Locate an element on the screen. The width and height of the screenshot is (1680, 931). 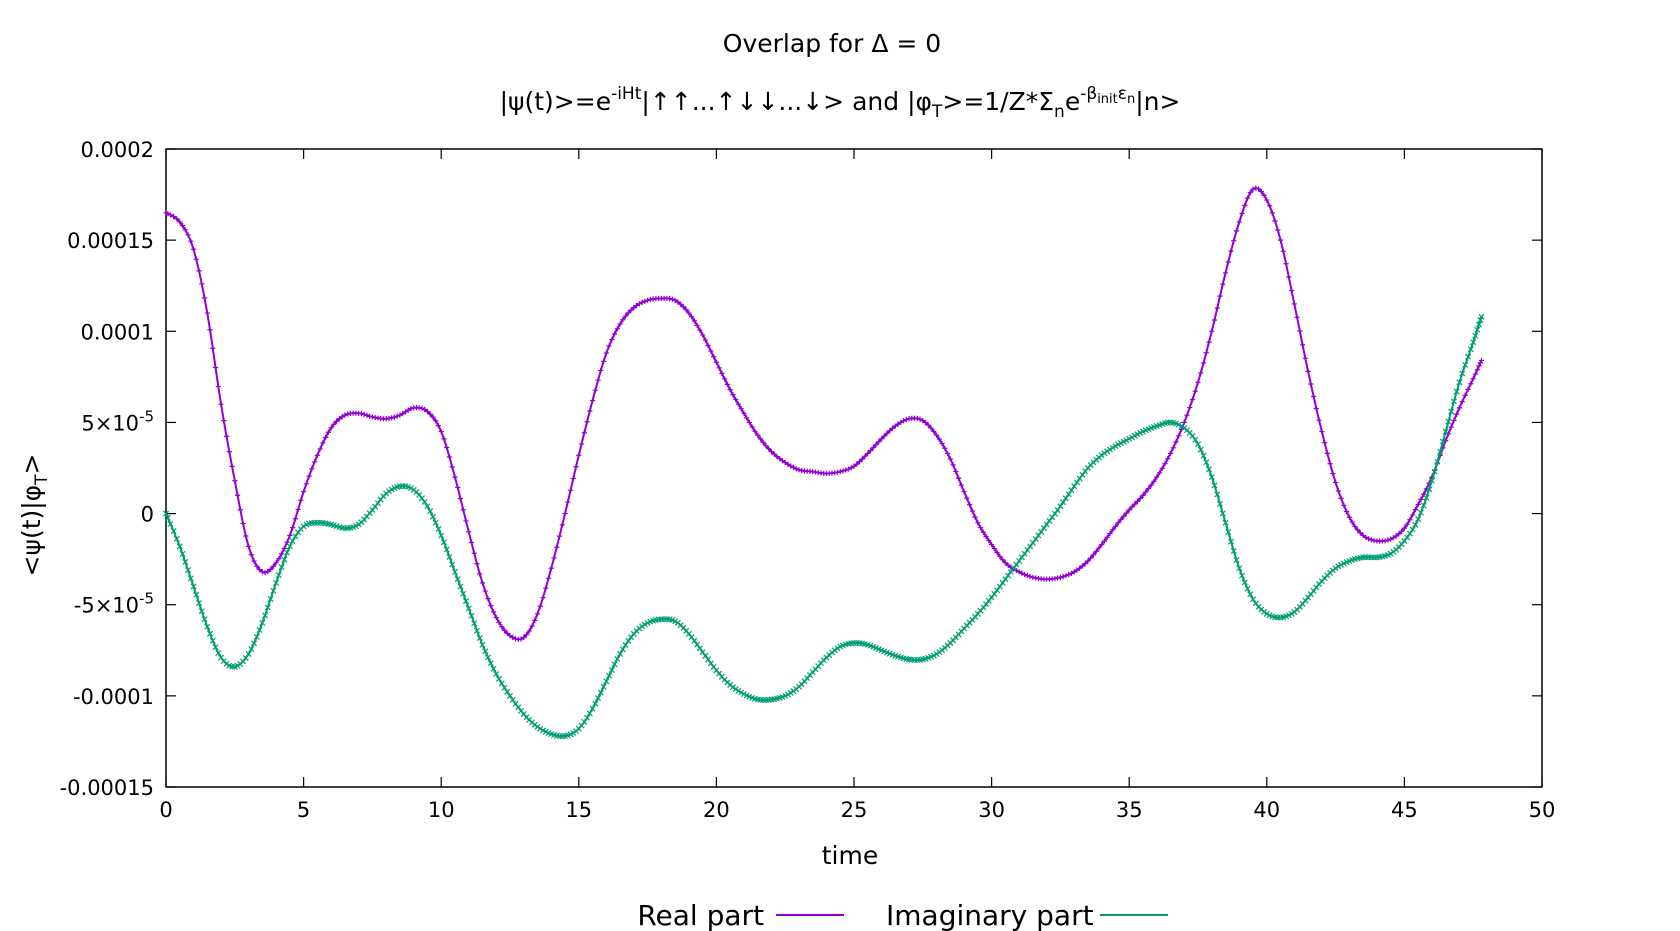
y-tick-label-base: -0.0001 is located at coordinates (113, 697).